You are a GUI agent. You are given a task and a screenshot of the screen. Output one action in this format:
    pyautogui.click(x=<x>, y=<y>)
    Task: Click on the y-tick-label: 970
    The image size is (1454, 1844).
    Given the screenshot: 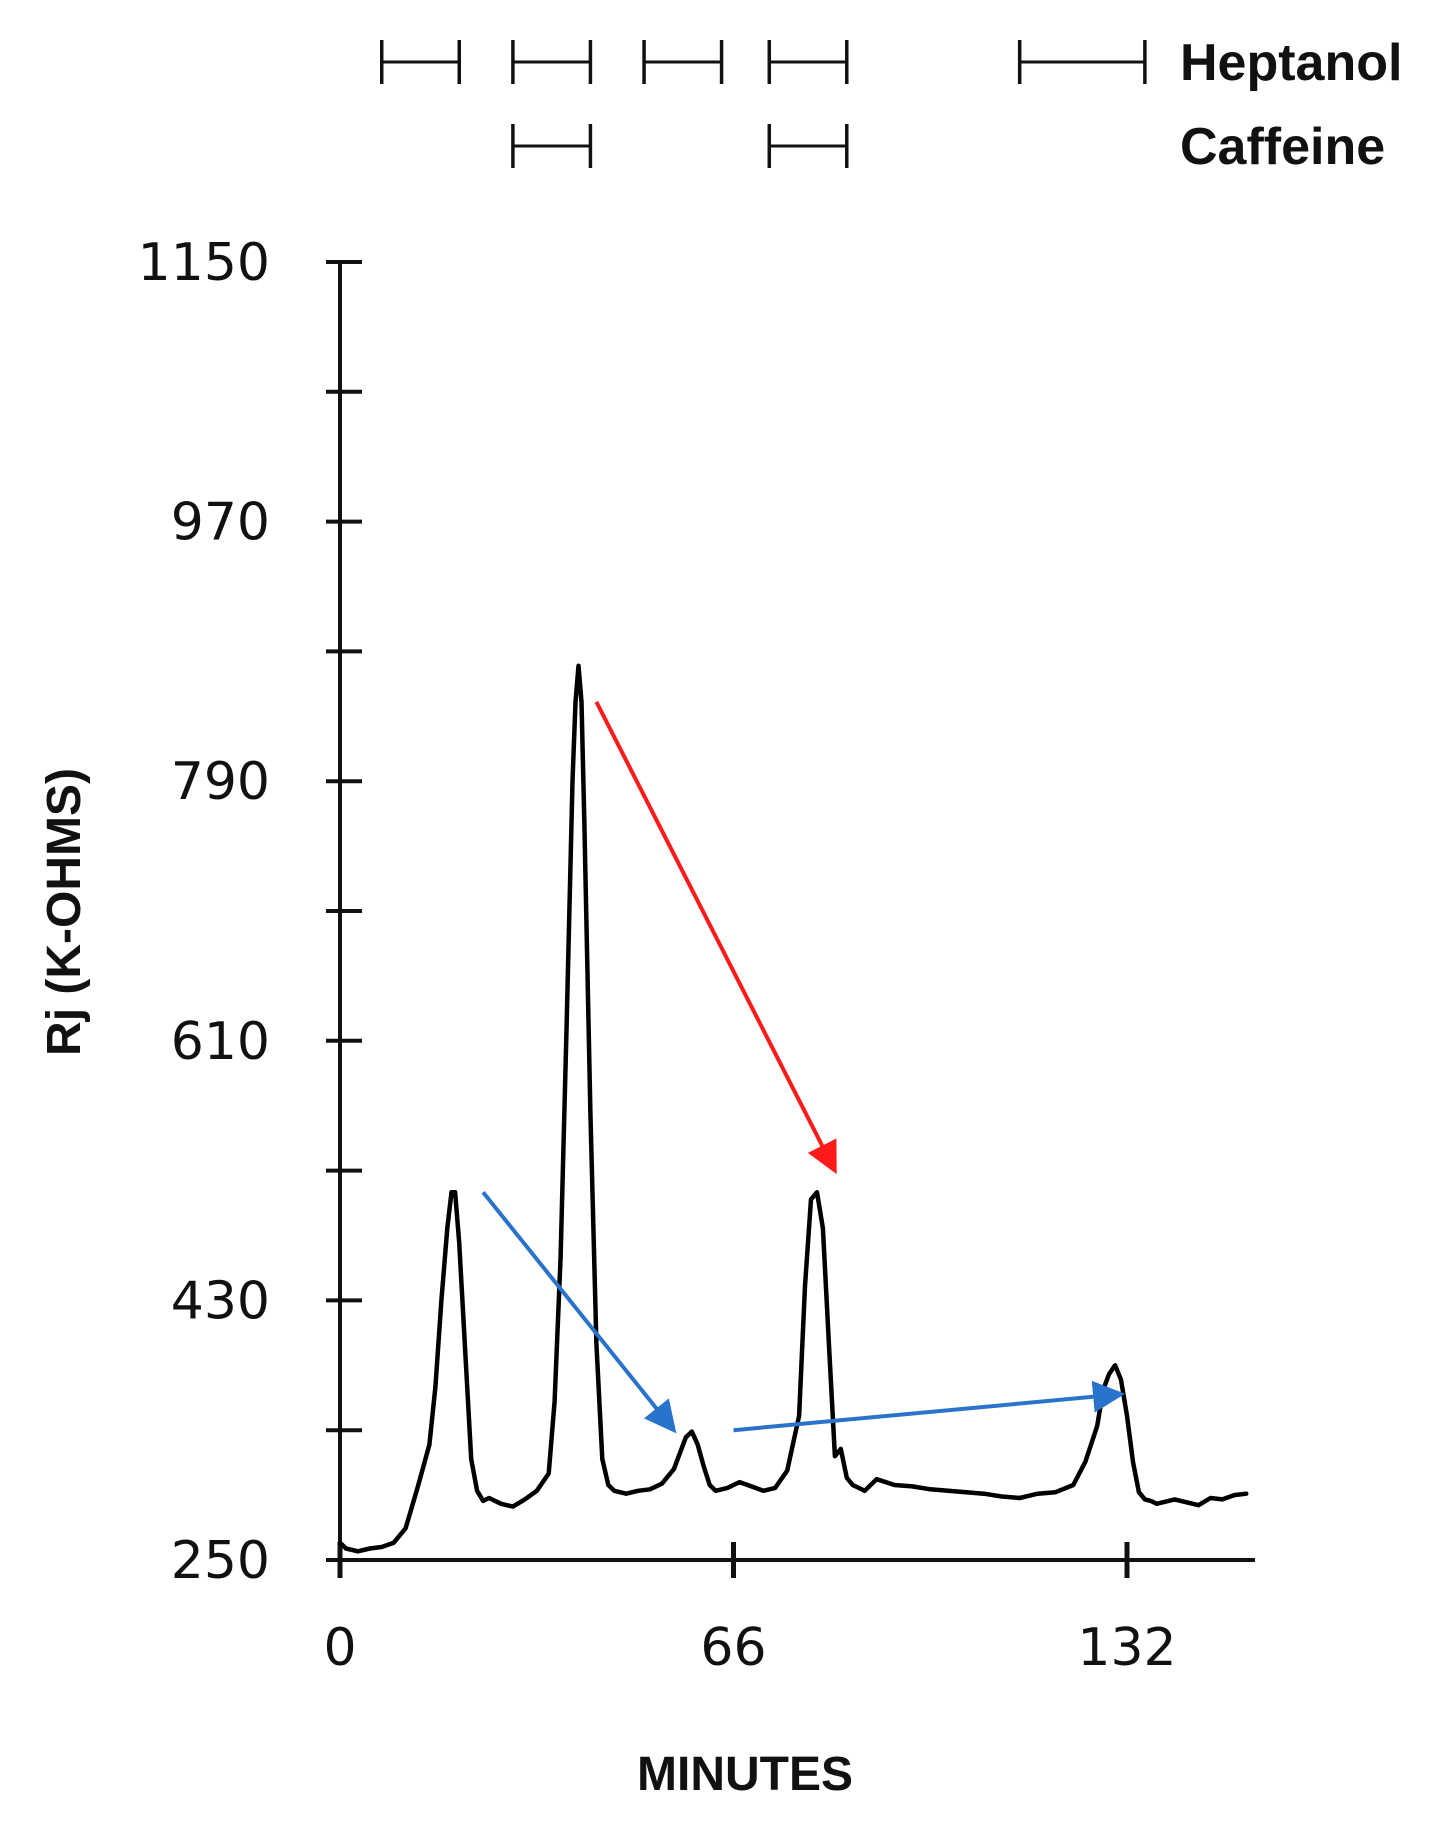 What is the action you would take?
    pyautogui.click(x=220, y=523)
    